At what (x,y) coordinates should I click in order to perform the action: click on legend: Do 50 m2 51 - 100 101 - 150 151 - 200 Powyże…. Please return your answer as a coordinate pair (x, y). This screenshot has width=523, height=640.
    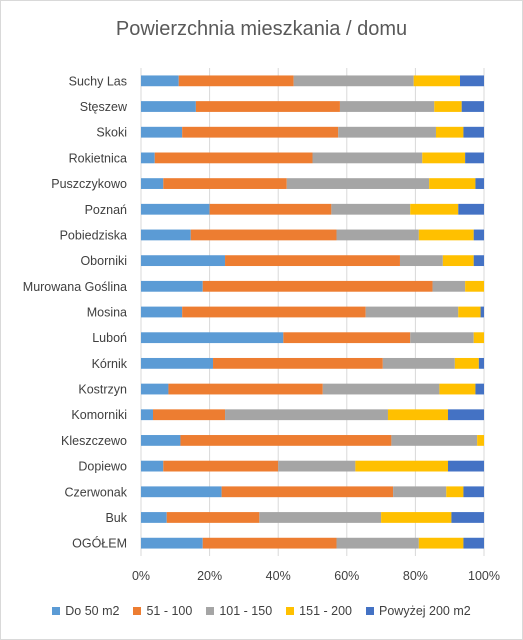
    Looking at the image, I should click on (261, 611).